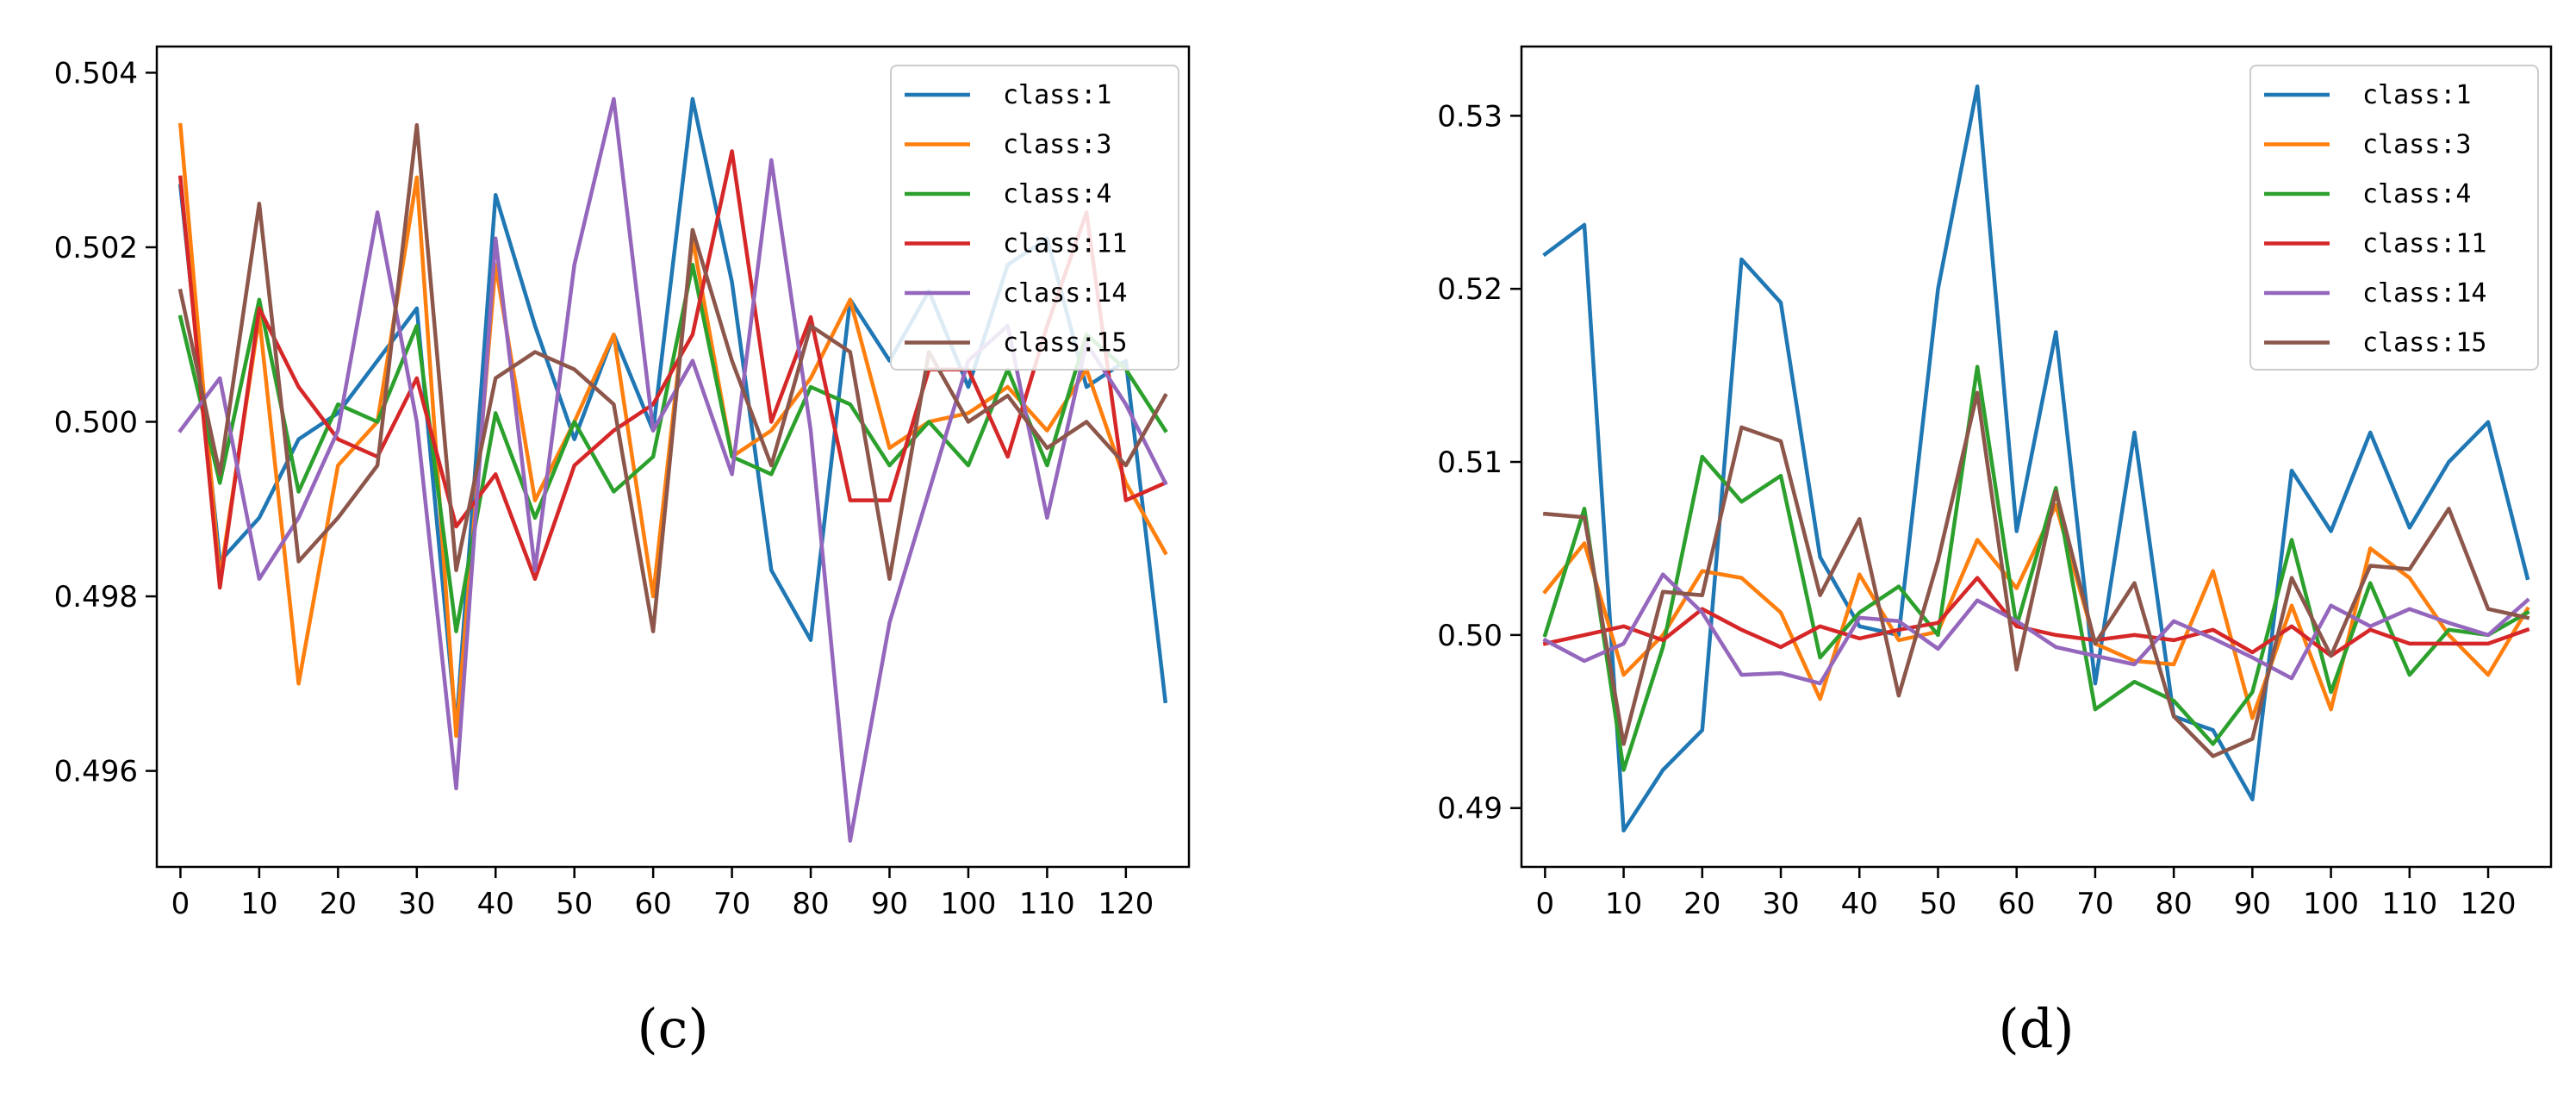 This screenshot has height=1097, width=2576. Describe the element at coordinates (96, 248) in the screenshot. I see `y-tick-label: 0.502` at that location.